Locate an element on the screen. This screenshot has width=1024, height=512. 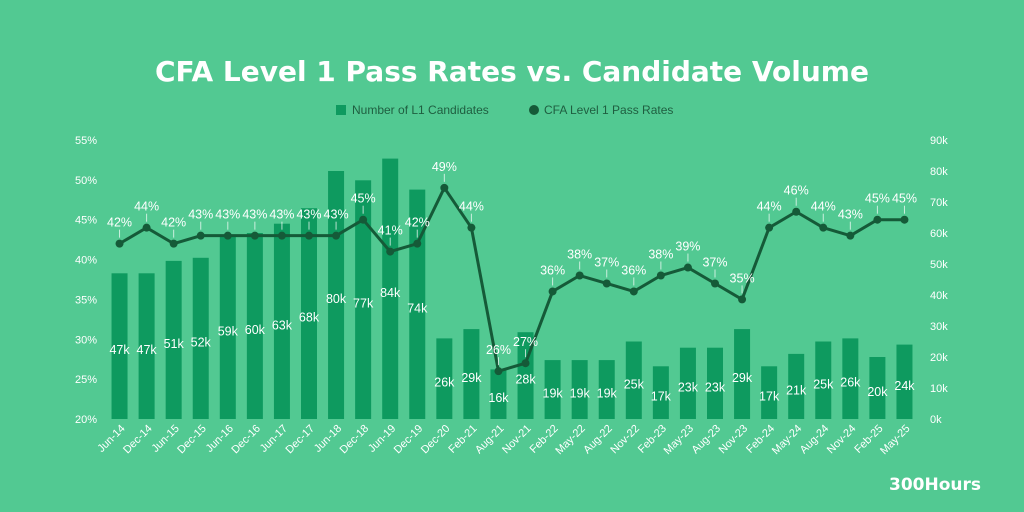
brand-logo: 300Hours is located at coordinates (935, 485).